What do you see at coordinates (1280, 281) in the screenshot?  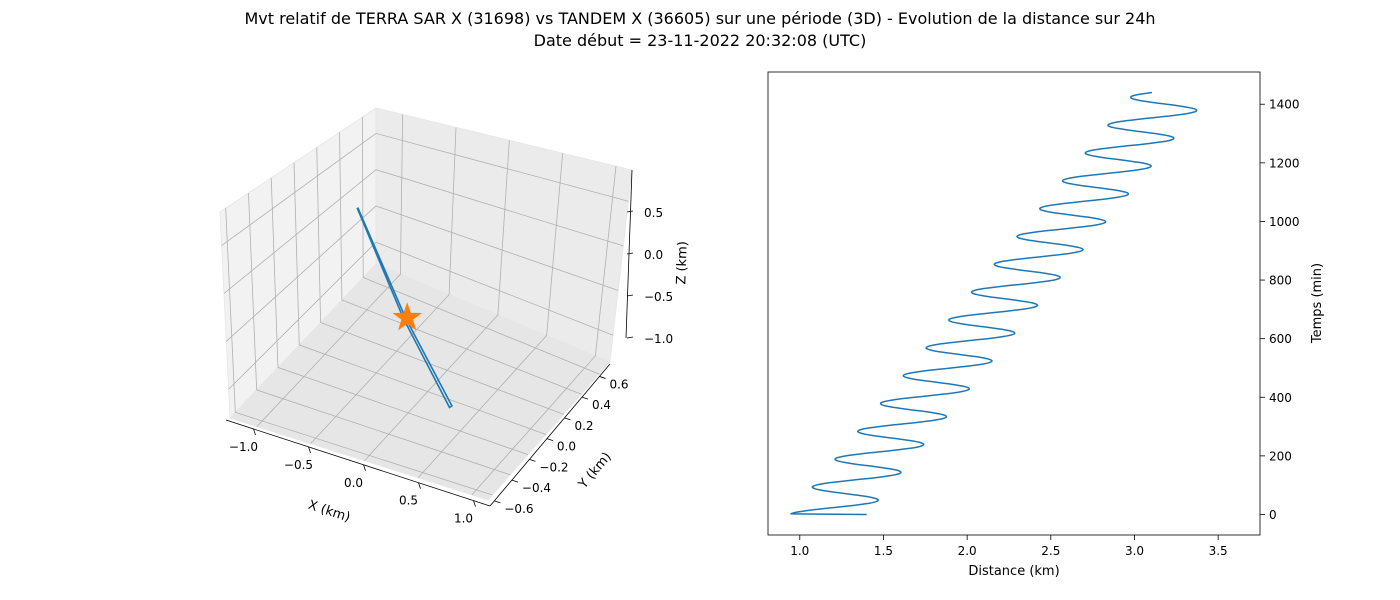 I see `tick-label-y-time: 800` at bounding box center [1280, 281].